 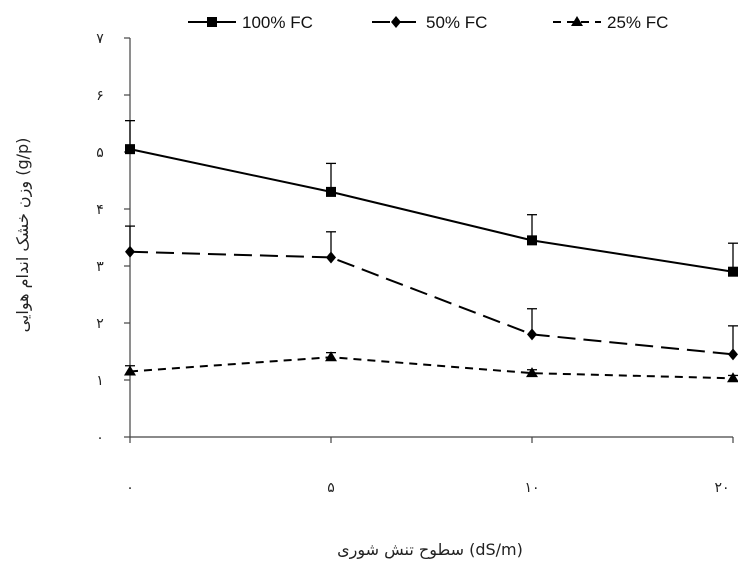 I want to click on legend-label: 100% FC, so click(x=277, y=22).